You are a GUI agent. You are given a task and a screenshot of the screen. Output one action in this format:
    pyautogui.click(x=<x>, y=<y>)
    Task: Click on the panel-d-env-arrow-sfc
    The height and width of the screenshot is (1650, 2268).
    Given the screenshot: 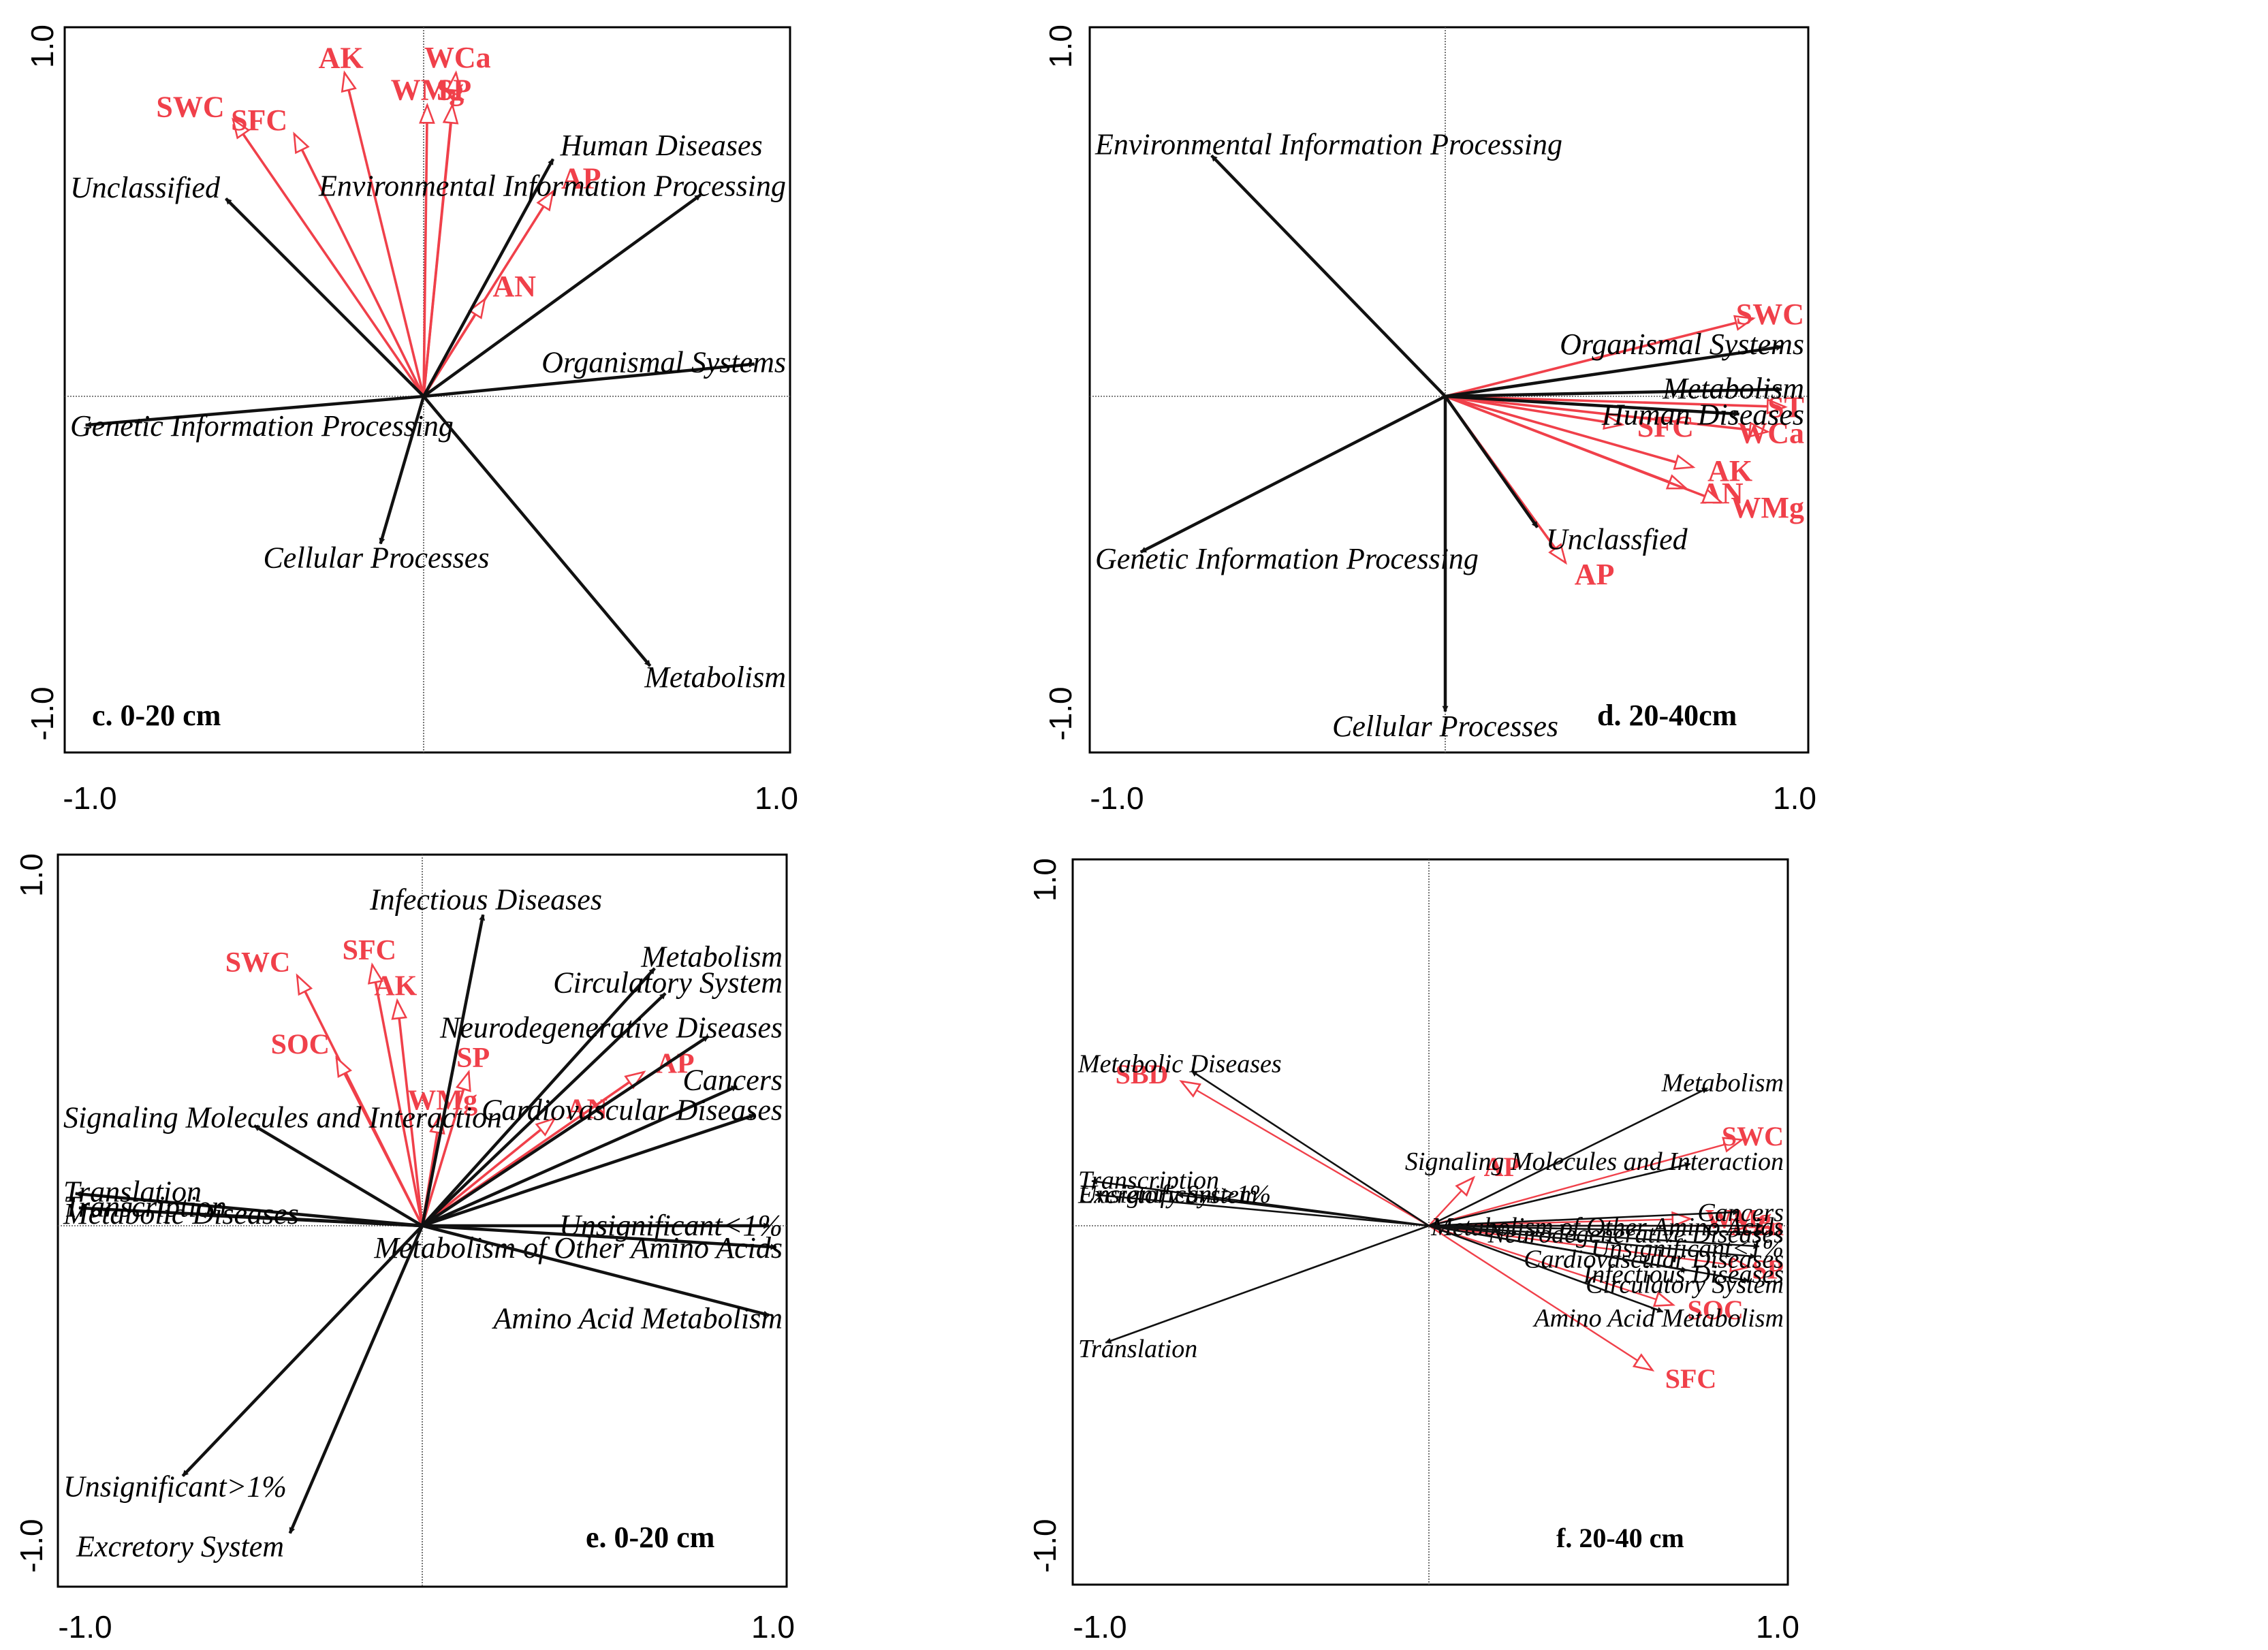 What is the action you would take?
    pyautogui.click(x=1534, y=411)
    